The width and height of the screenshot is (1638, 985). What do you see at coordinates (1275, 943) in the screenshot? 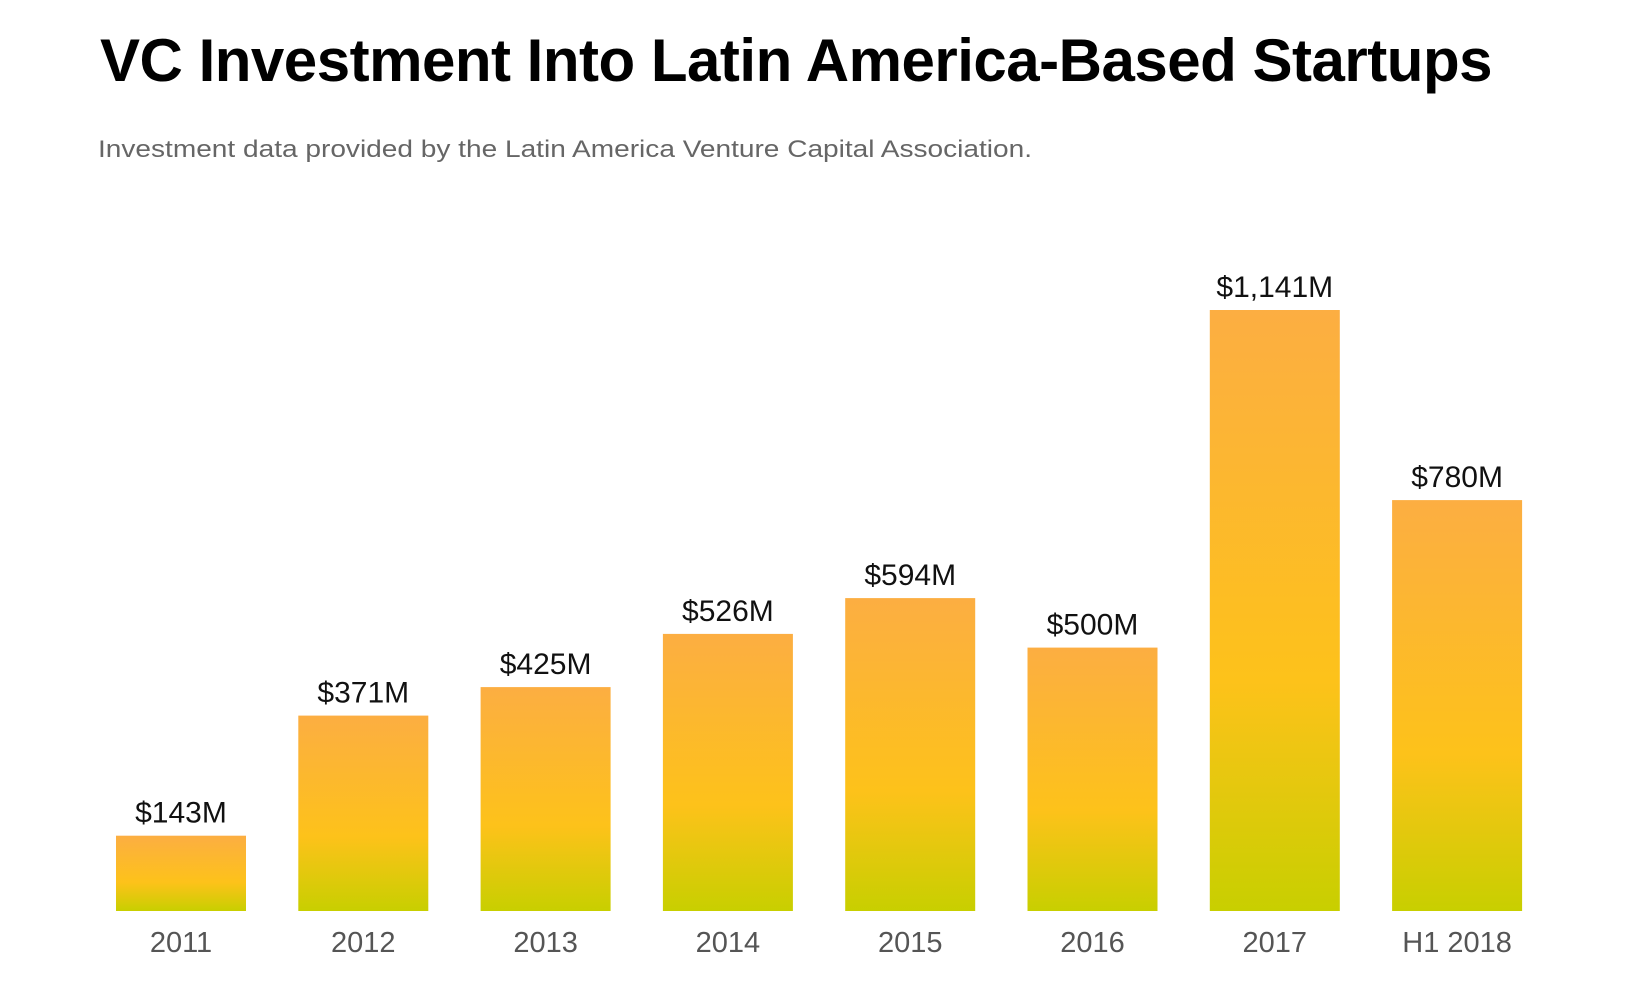
I see `category-label: 2017` at bounding box center [1275, 943].